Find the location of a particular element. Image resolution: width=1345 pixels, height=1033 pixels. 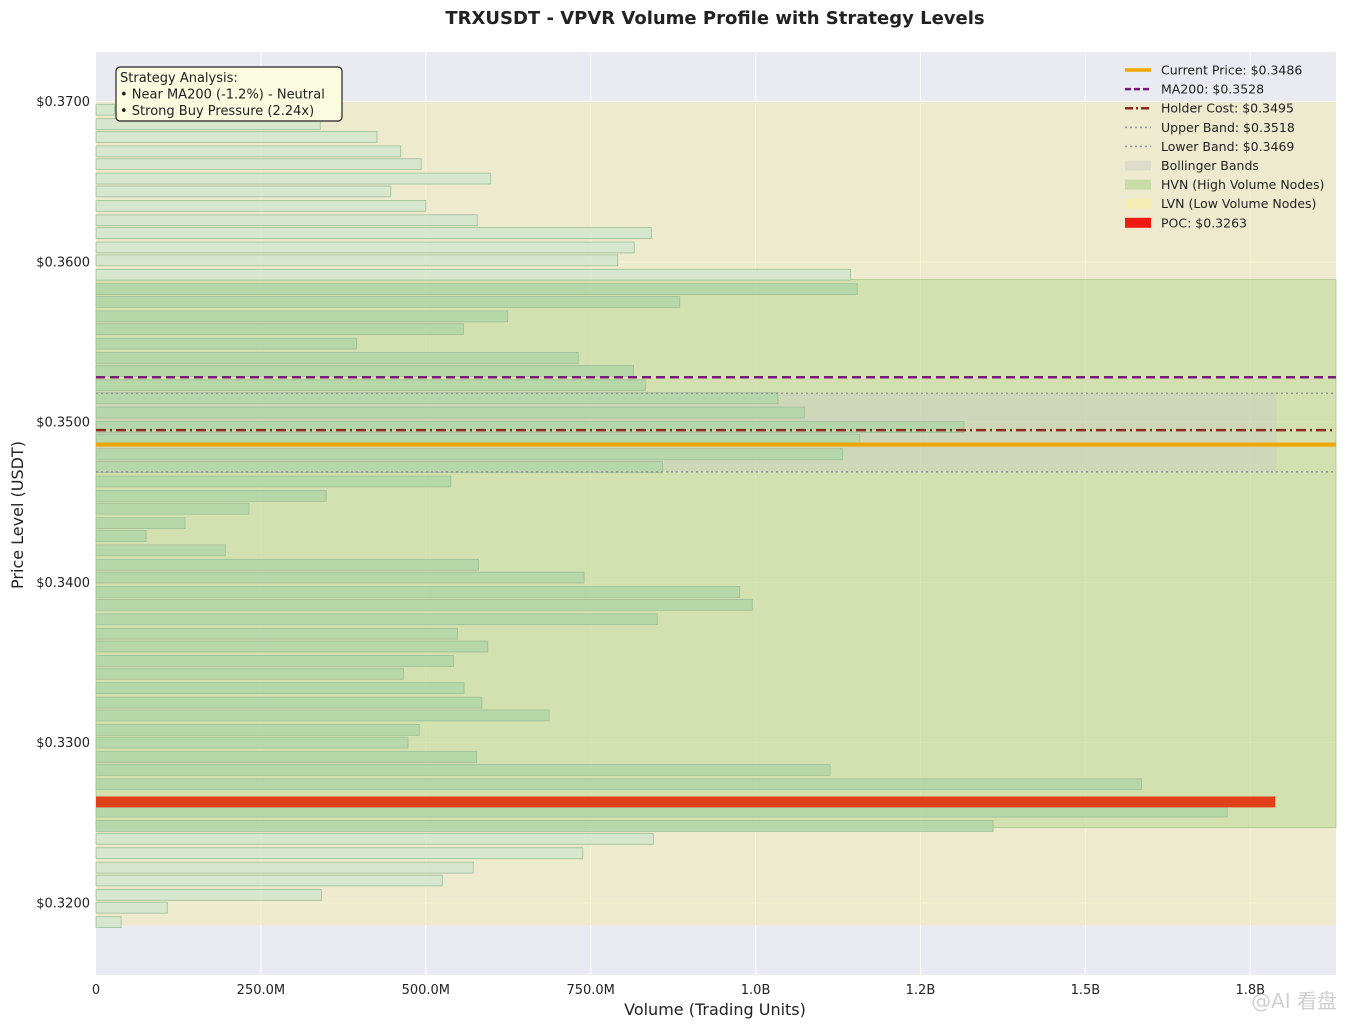

x-tick-label: 750.0M is located at coordinates (590, 990).